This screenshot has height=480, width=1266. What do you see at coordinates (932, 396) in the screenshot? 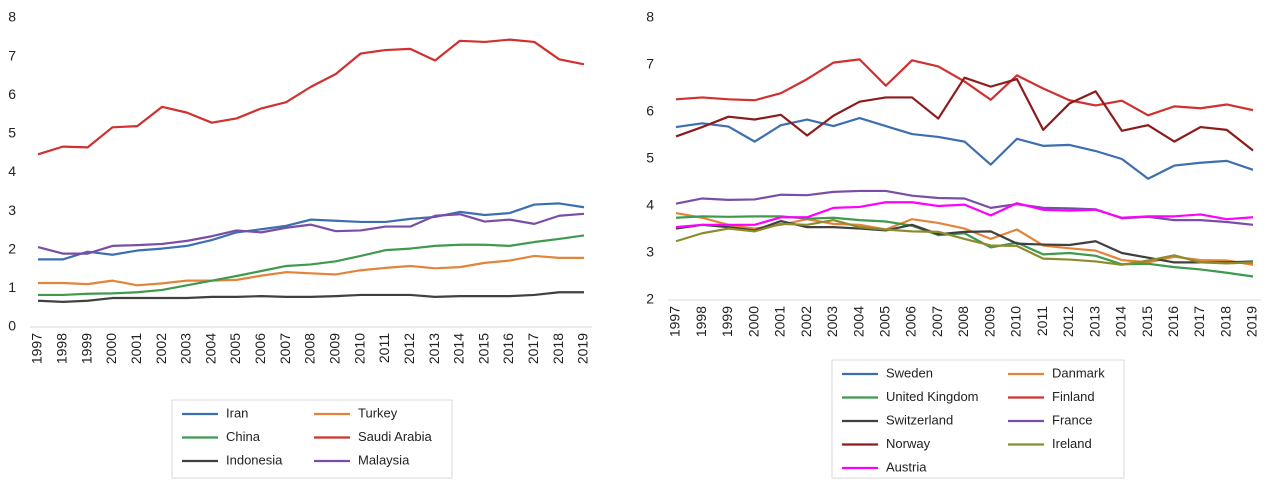
I see `legend-label: United Kingdom` at bounding box center [932, 396].